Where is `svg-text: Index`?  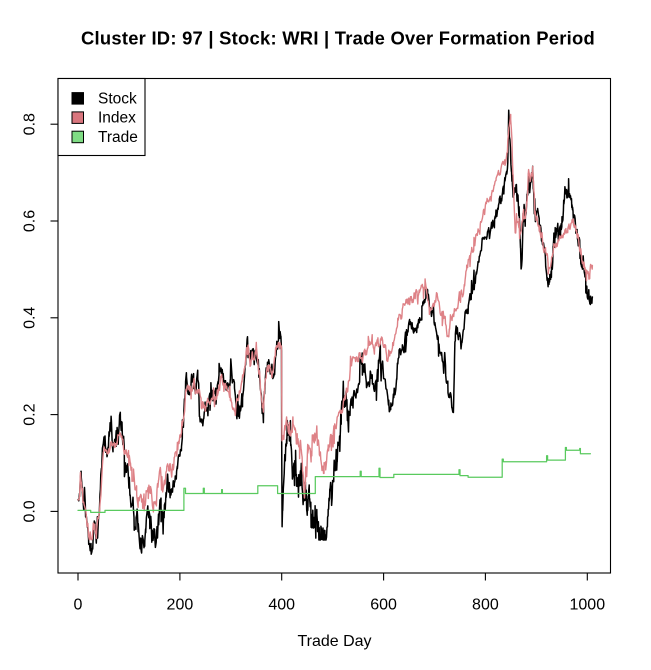
svg-text: Index is located at coordinates (117, 118).